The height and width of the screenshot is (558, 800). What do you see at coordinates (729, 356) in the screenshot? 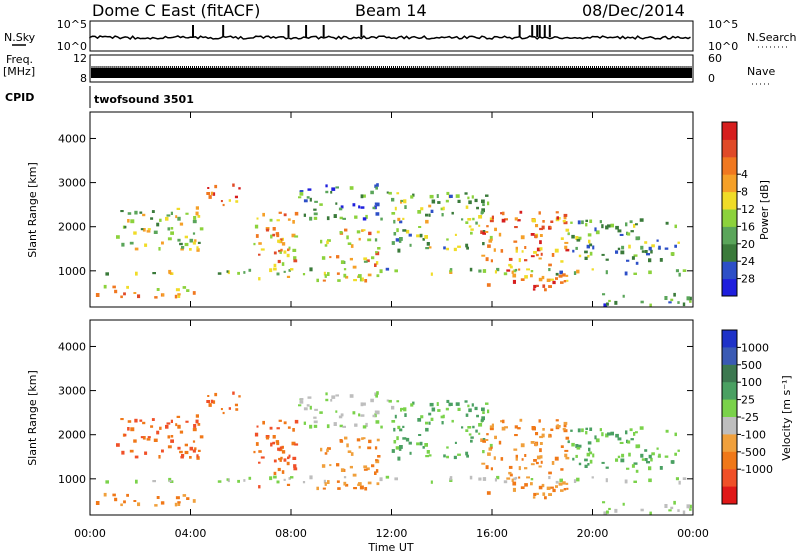
I see `colorbar-segment` at bounding box center [729, 356].